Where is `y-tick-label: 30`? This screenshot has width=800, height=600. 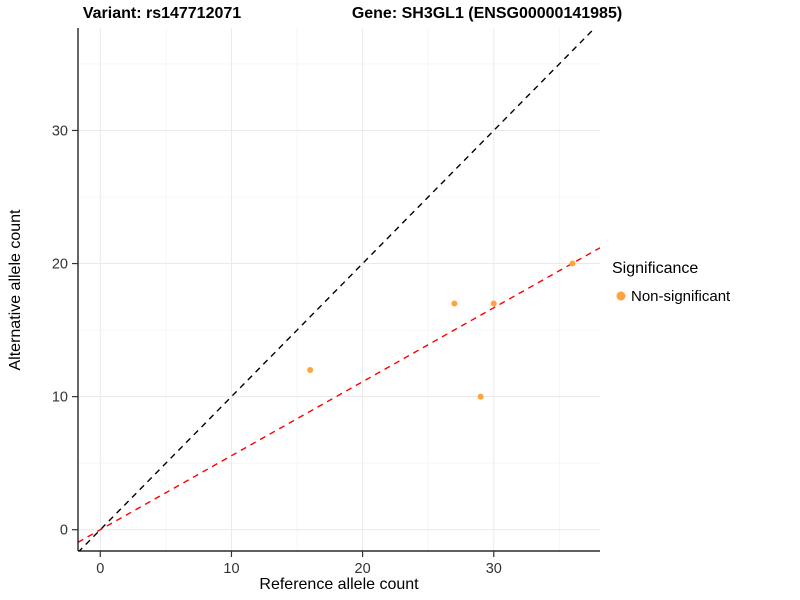 y-tick-label: 30 is located at coordinates (60, 131).